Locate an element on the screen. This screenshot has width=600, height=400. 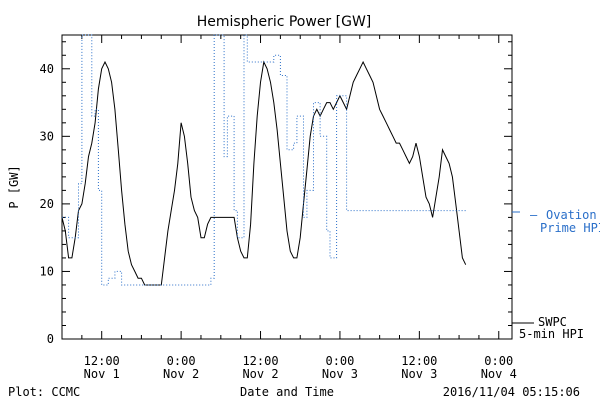
x-axis-label: Date and Time is located at coordinates (287, 392).